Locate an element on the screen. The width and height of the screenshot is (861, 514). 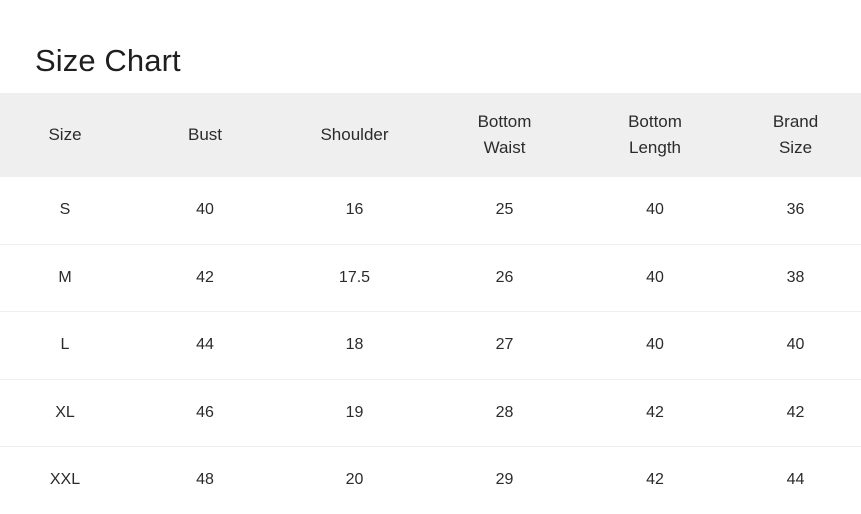
table-row: L 44 18 27 40 40 is located at coordinates (430, 345).